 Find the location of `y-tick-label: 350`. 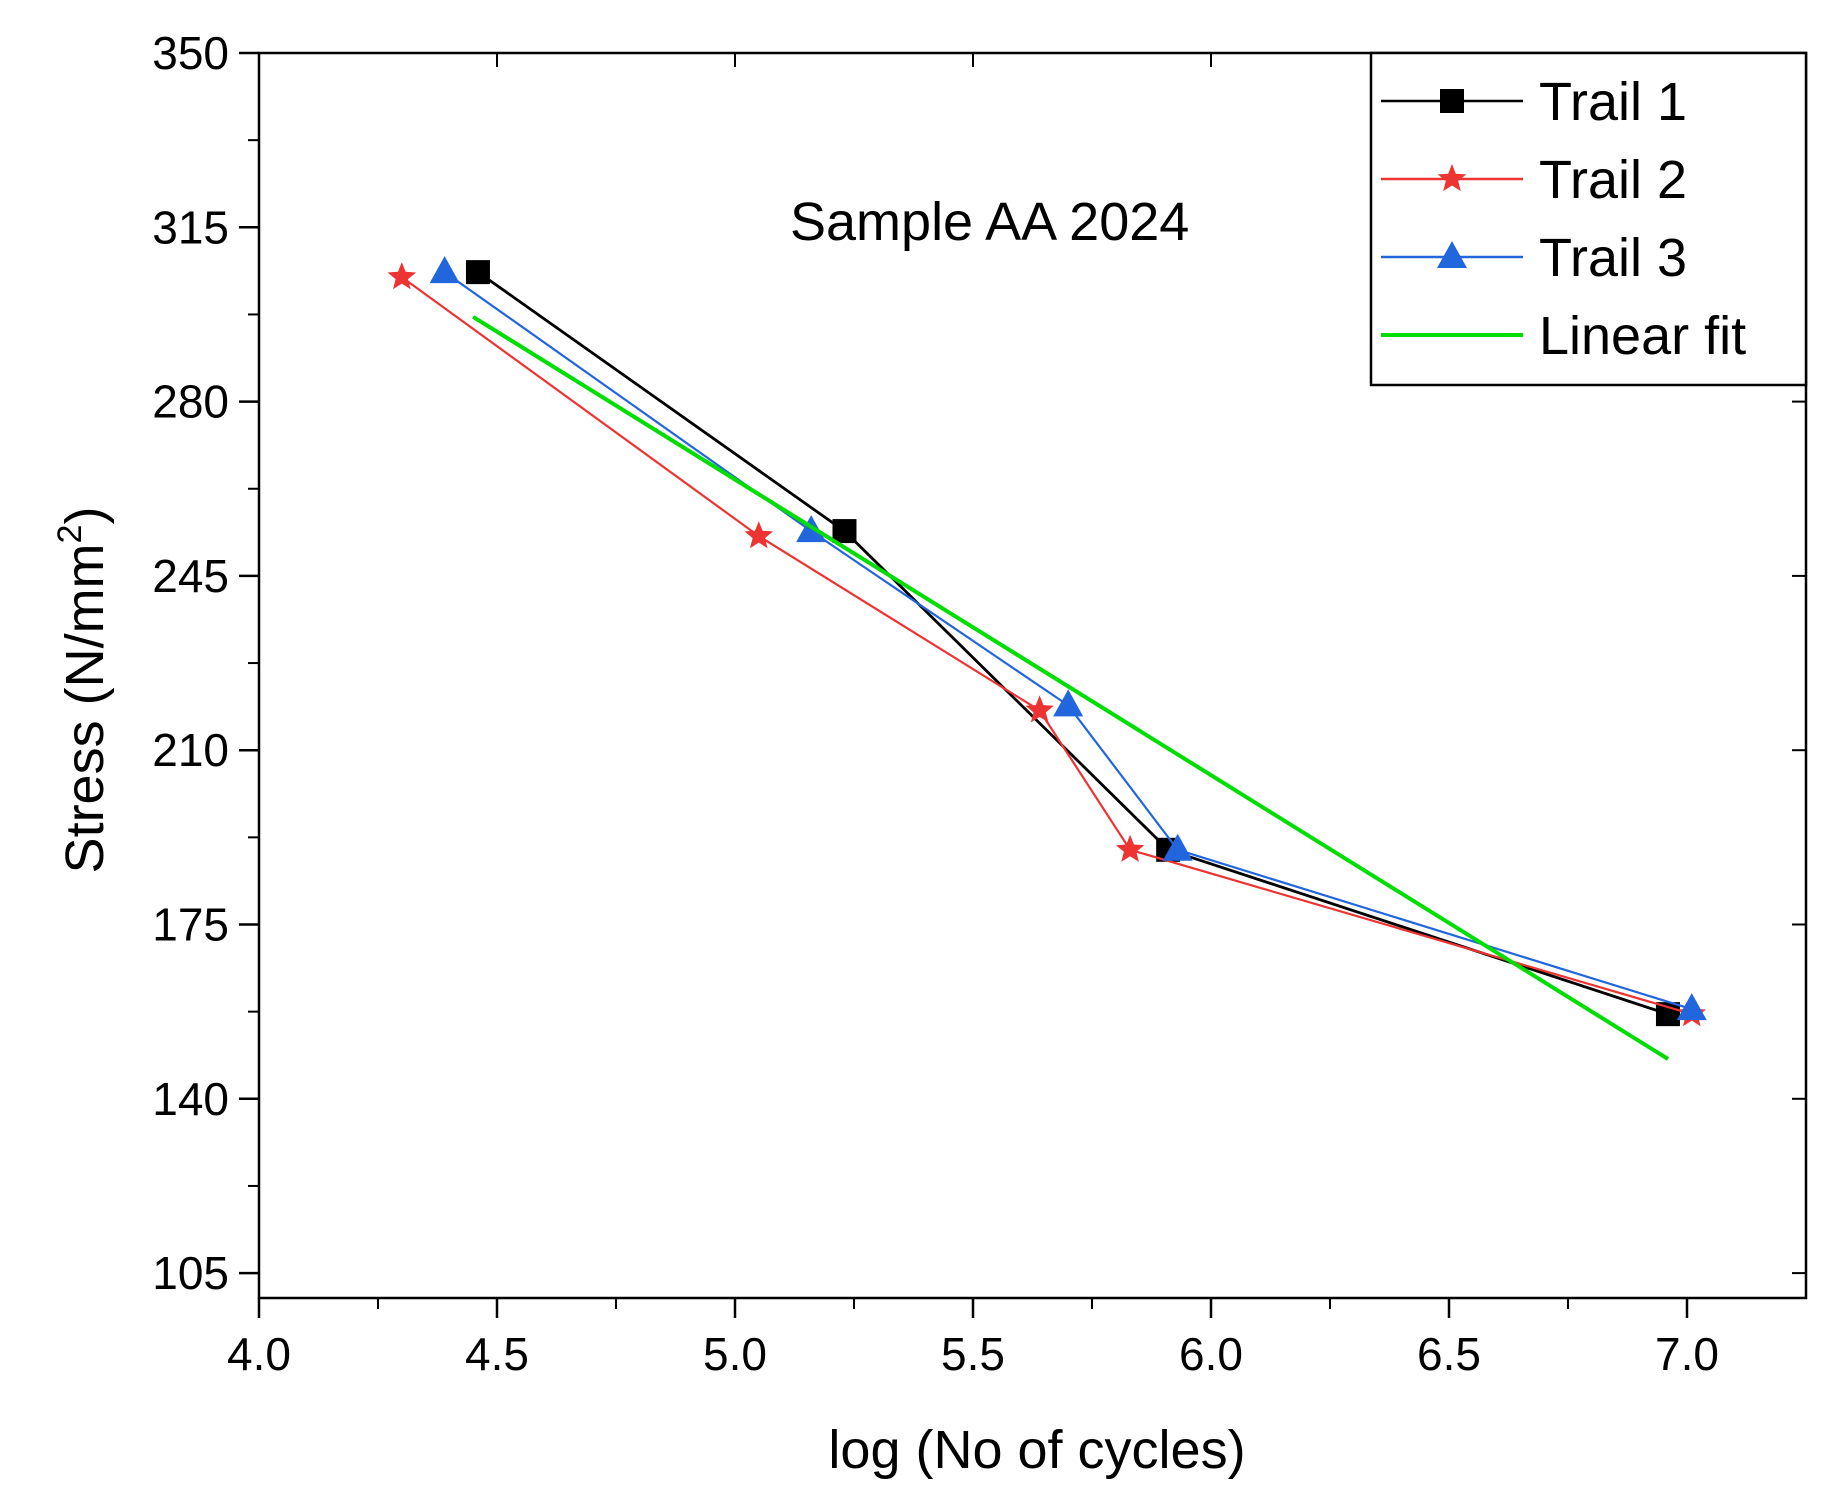

y-tick-label: 350 is located at coordinates (190, 53).